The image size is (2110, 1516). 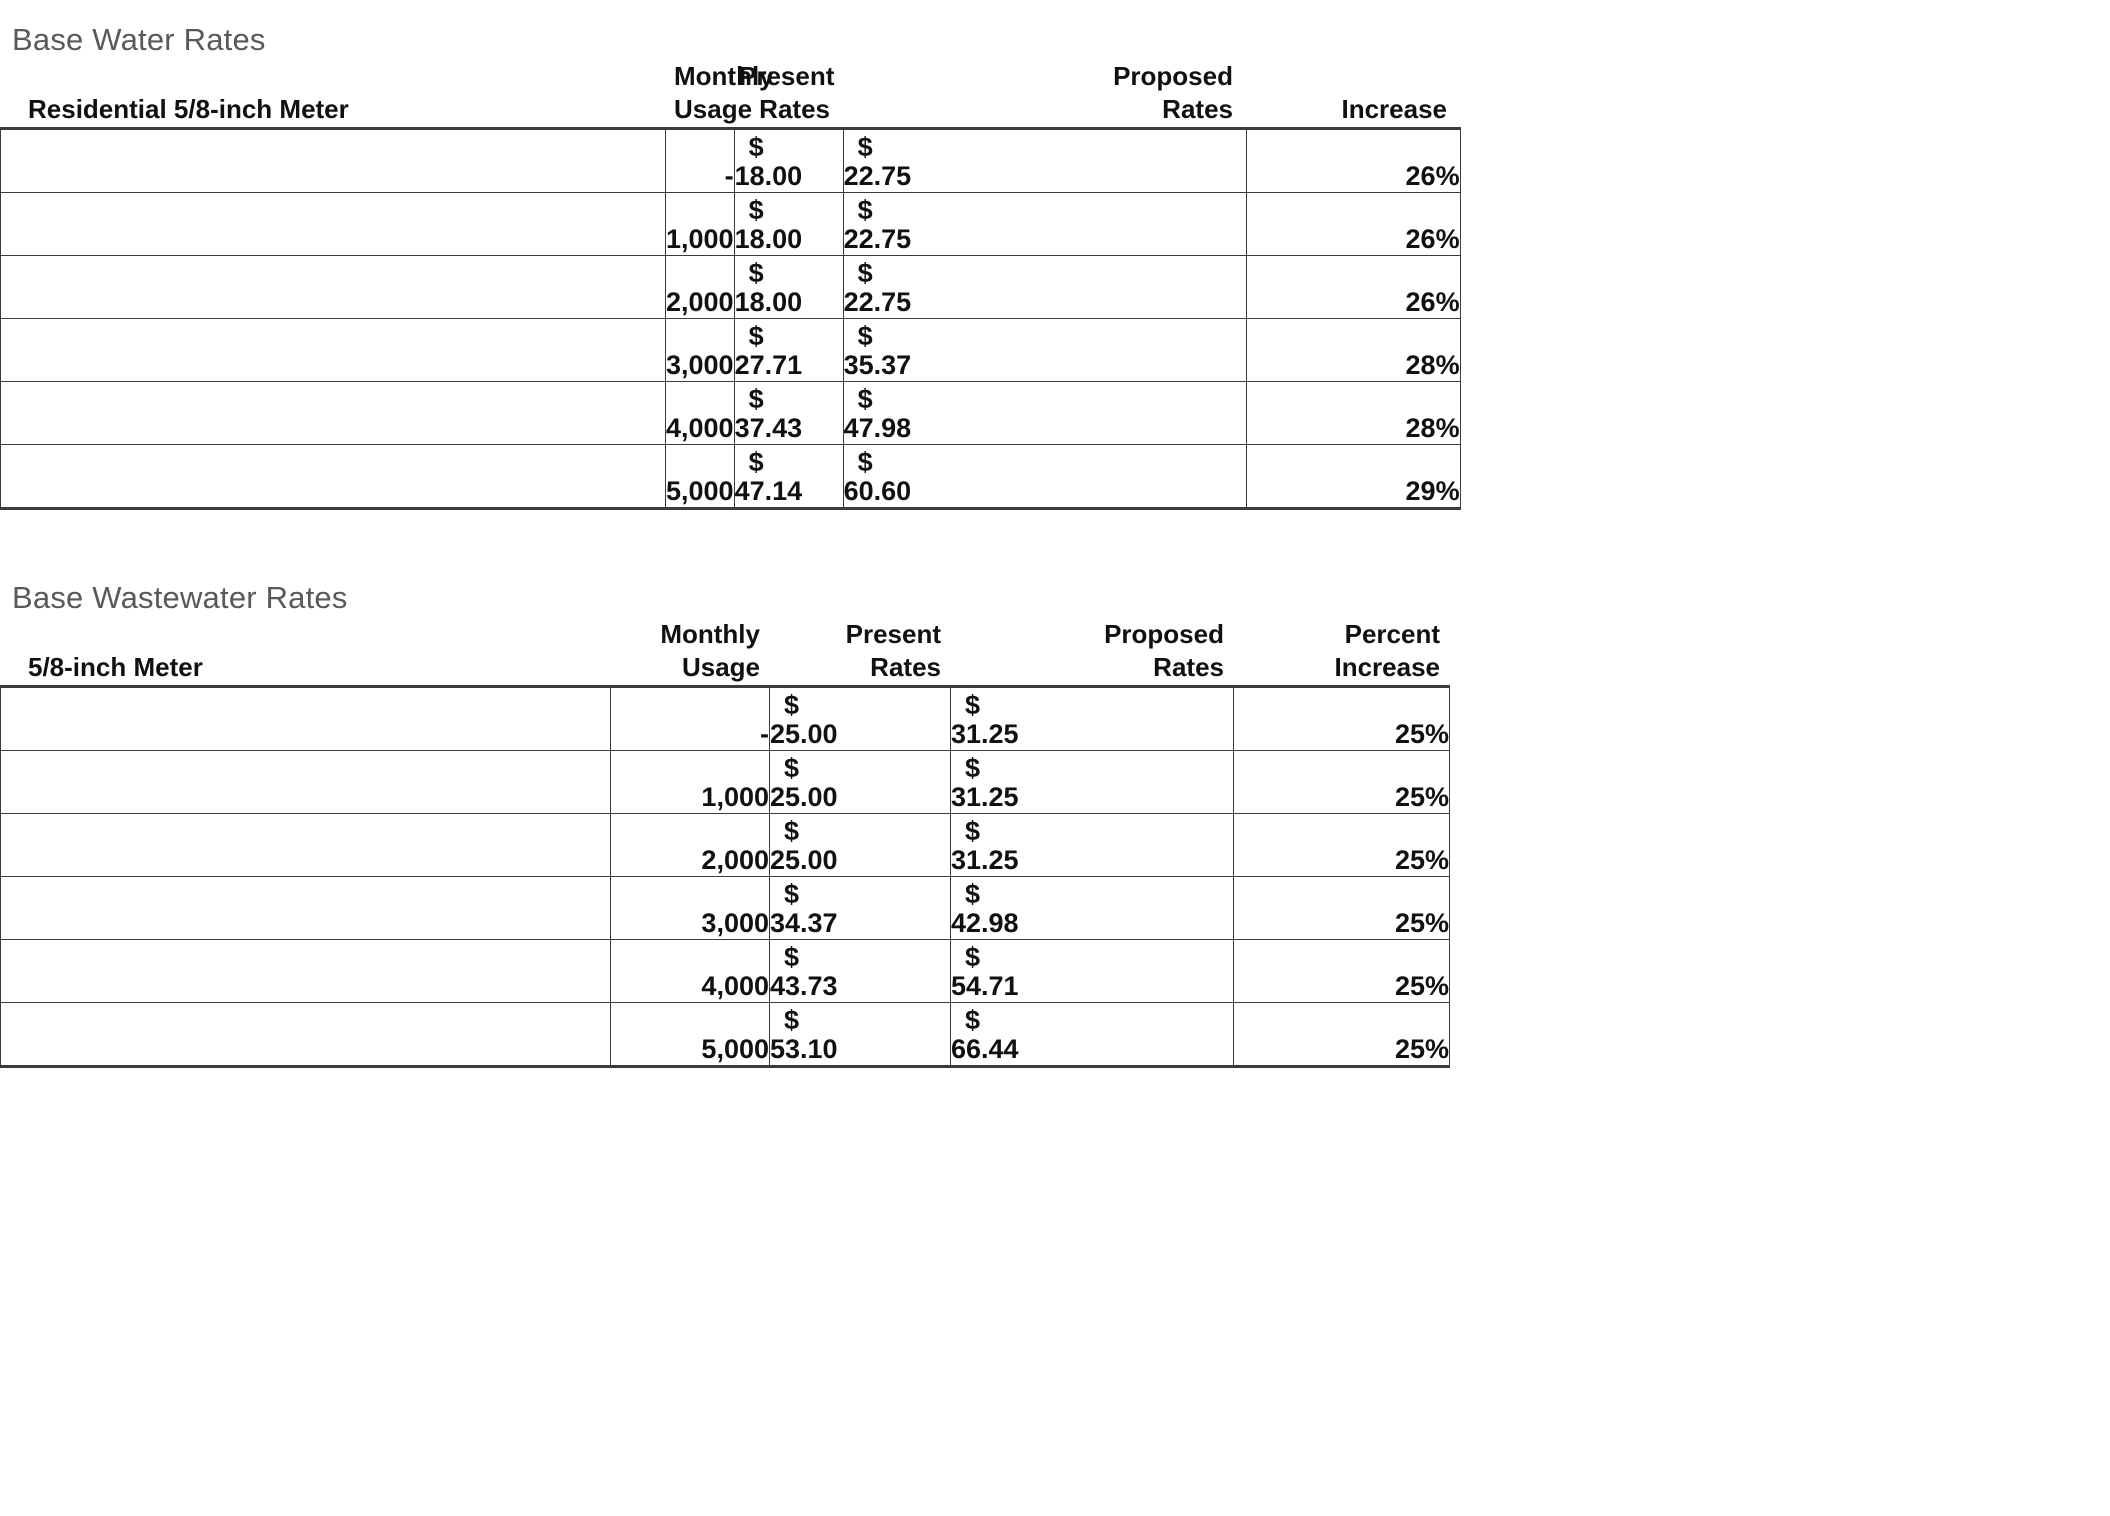 I want to click on cell-percent-increase: 29%, so click(x=1353, y=476).